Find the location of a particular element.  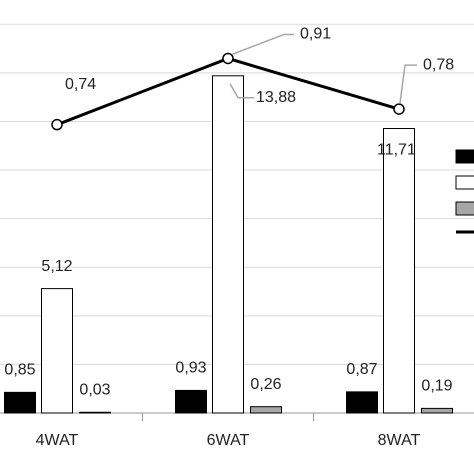

data-label: 0,91 is located at coordinates (315, 34).